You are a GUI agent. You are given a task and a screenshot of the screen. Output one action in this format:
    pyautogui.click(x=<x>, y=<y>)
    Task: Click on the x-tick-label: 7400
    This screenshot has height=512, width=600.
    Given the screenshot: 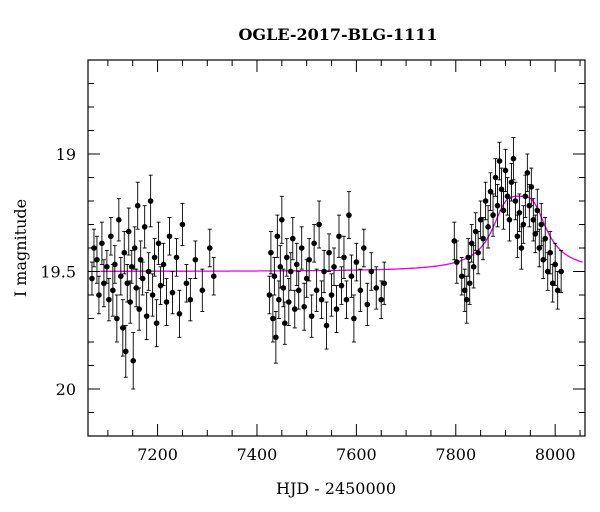 What is the action you would take?
    pyautogui.click(x=257, y=454)
    